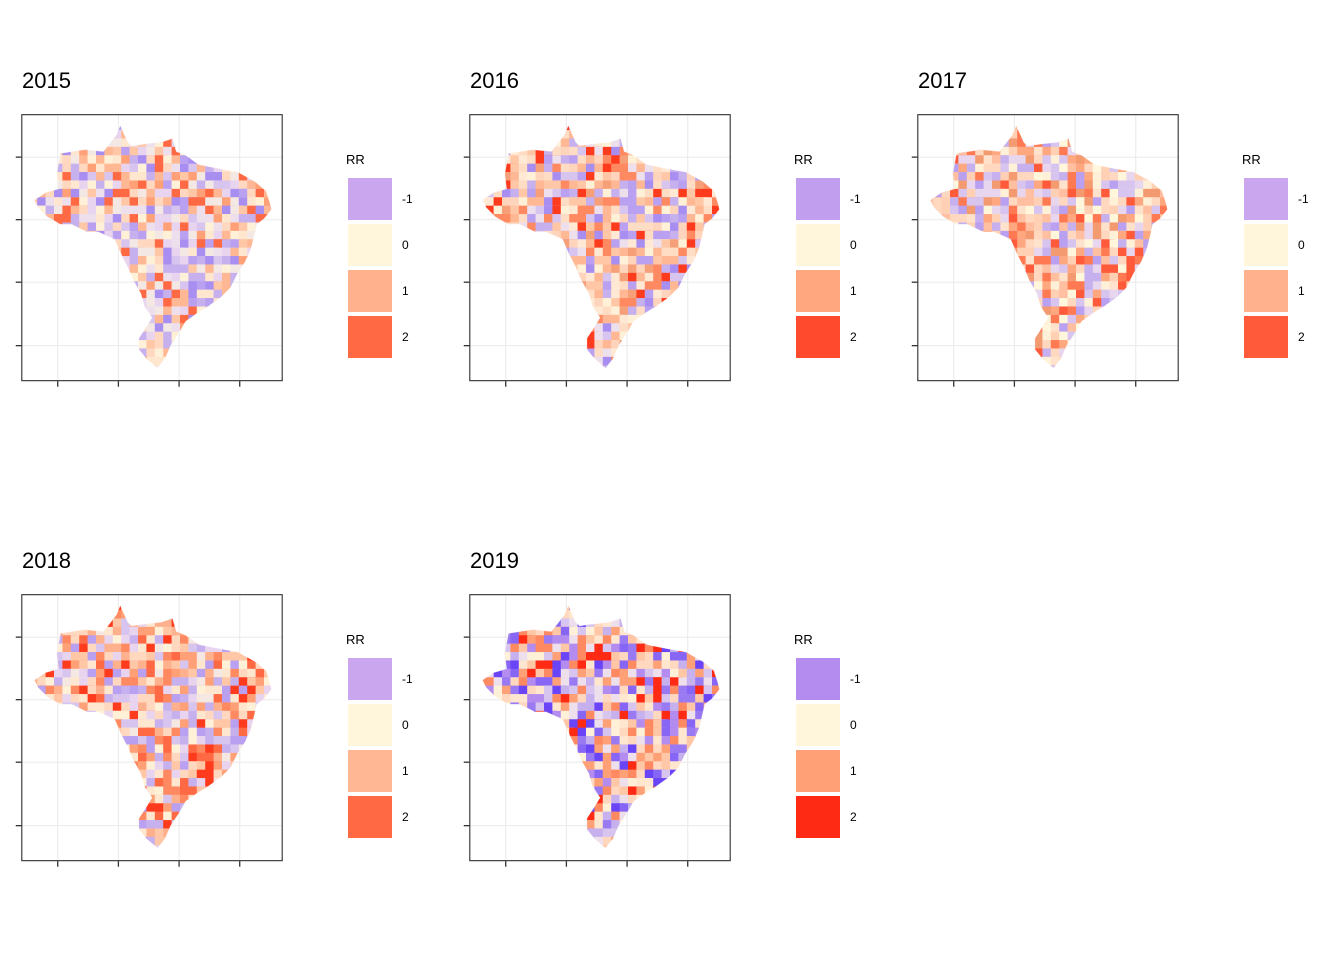 The height and width of the screenshot is (960, 1344). What do you see at coordinates (494, 560) in the screenshot?
I see `panel-title: 2019` at bounding box center [494, 560].